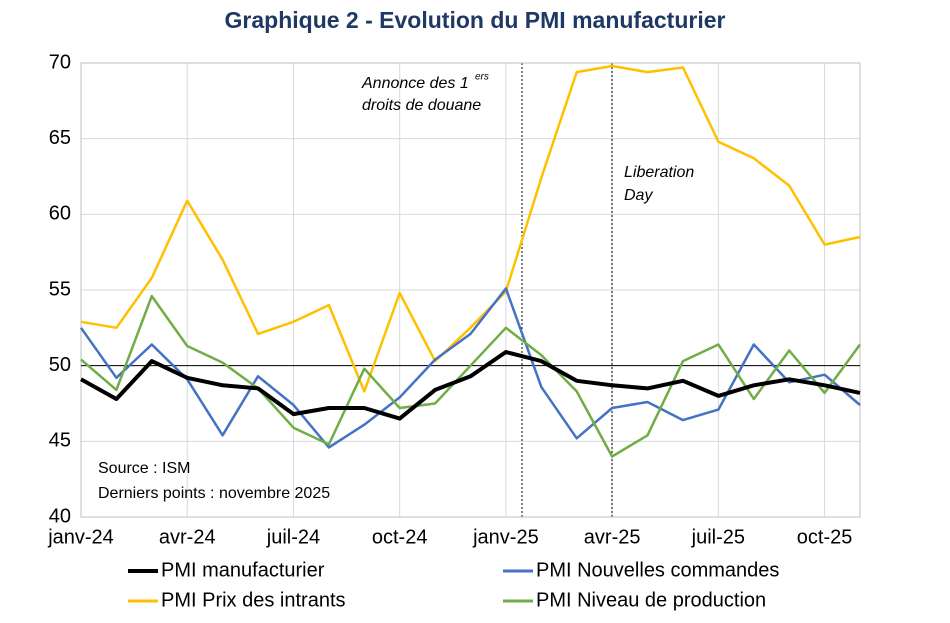 Image resolution: width=950 pixels, height=623 pixels. Describe the element at coordinates (470, 385) in the screenshot. I see `series-line` at that location.